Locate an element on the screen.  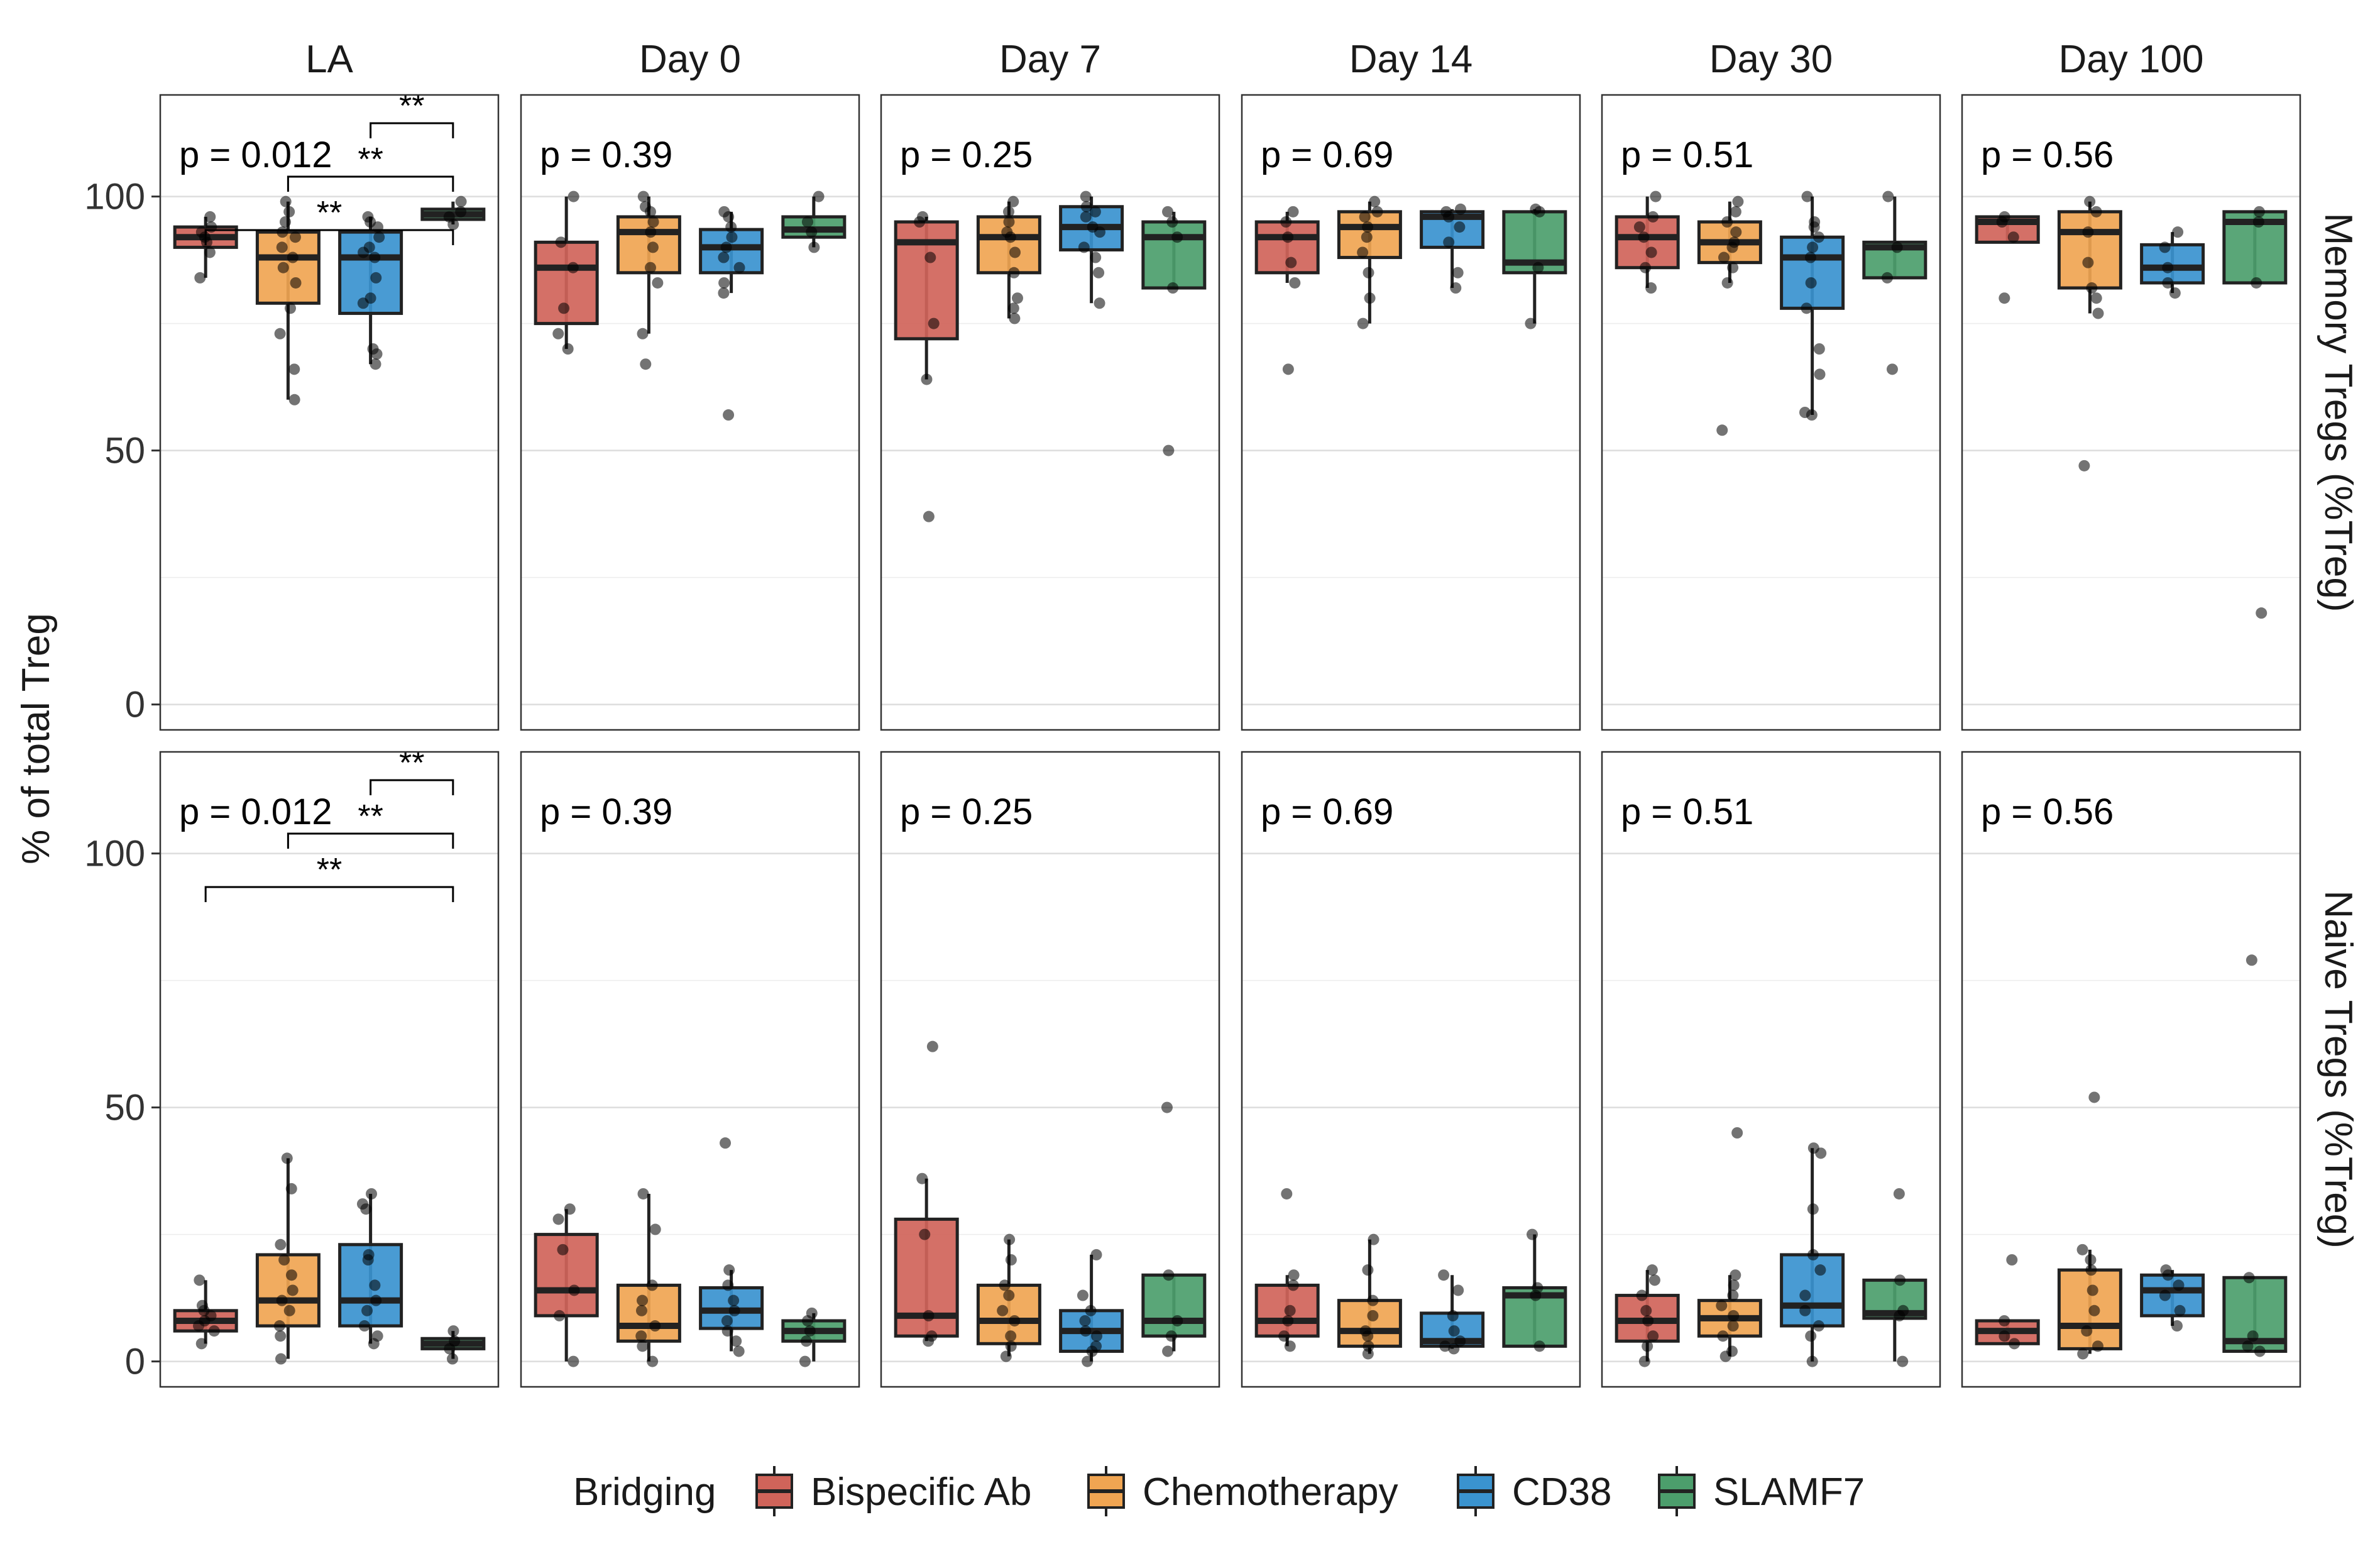
y-axis-title: % of total Treg is located at coordinates (36, 738).